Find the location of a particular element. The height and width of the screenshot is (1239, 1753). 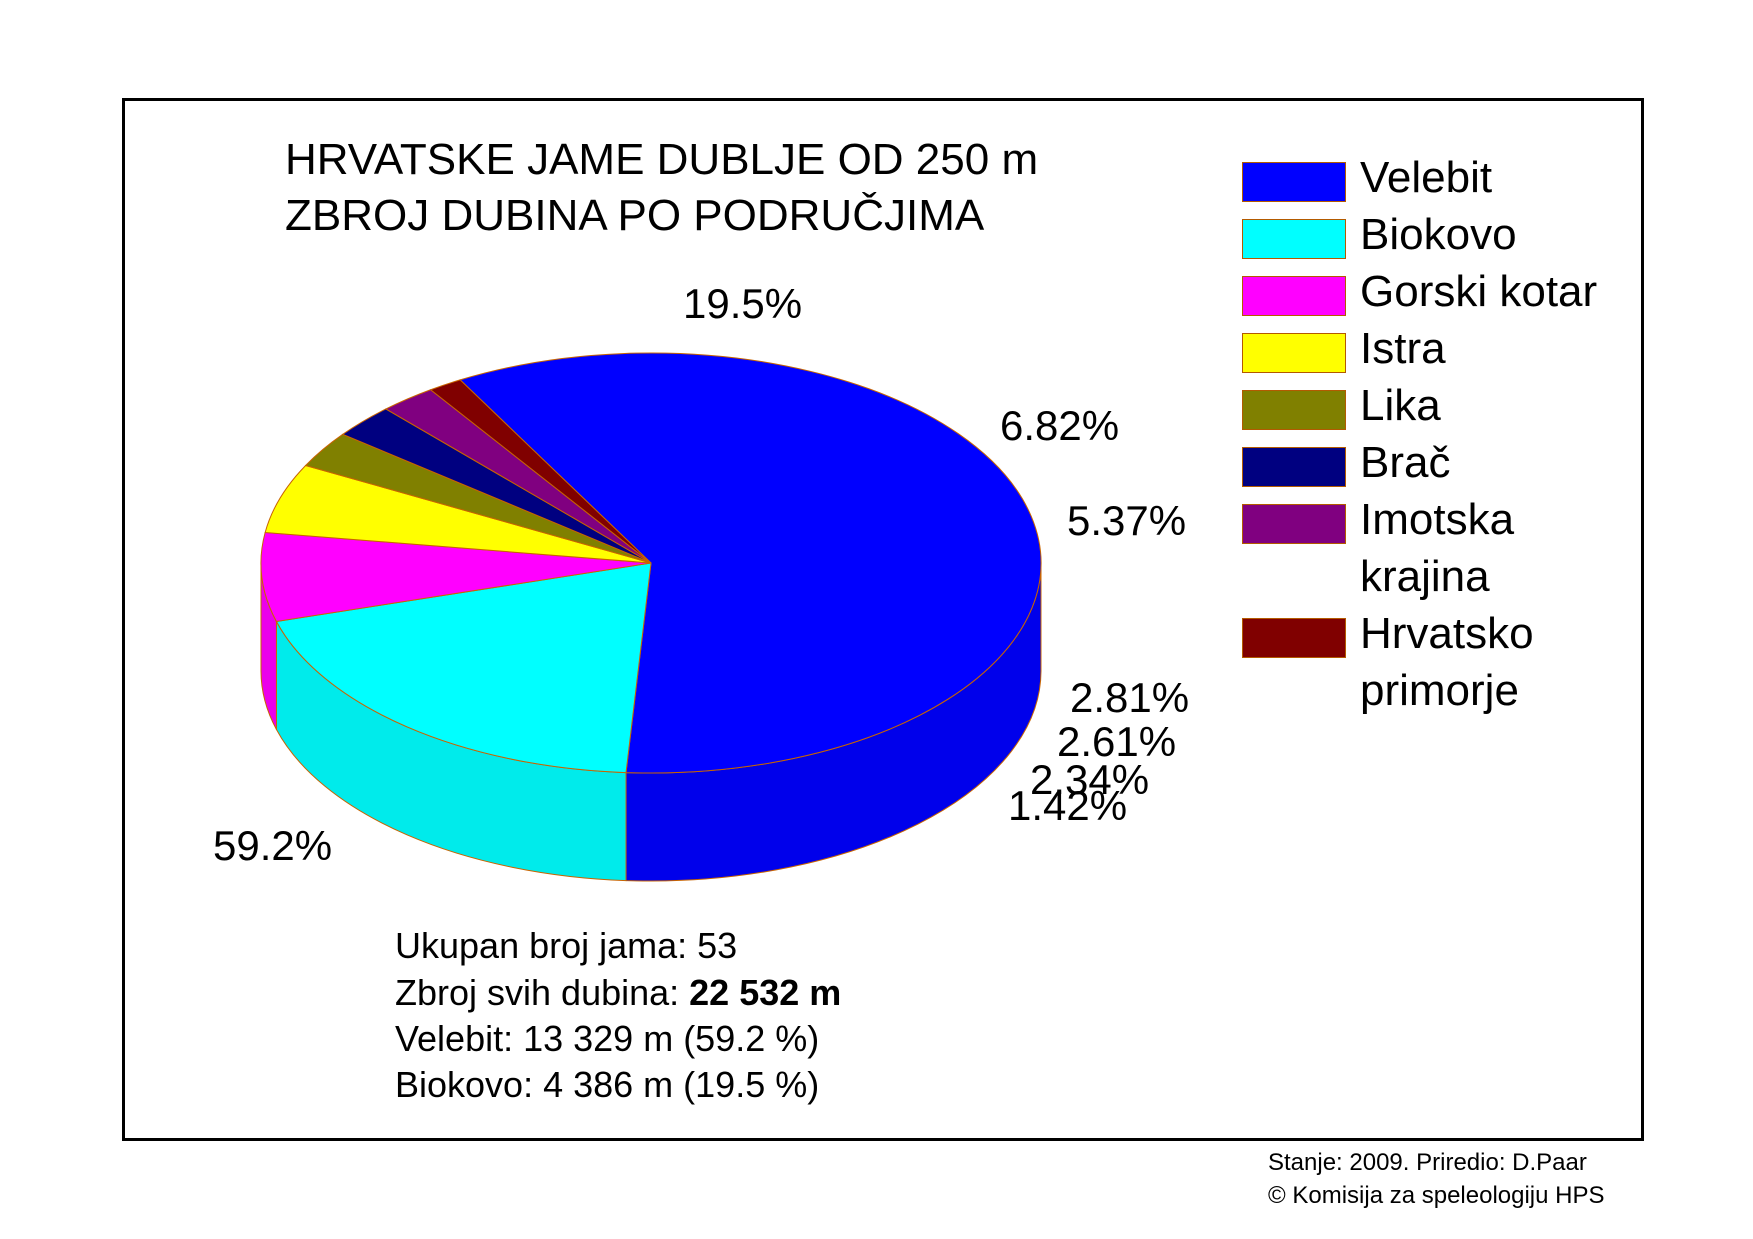

info-biokovo: Biokovo: 4 386 m (19.5 %) is located at coordinates (607, 1084).